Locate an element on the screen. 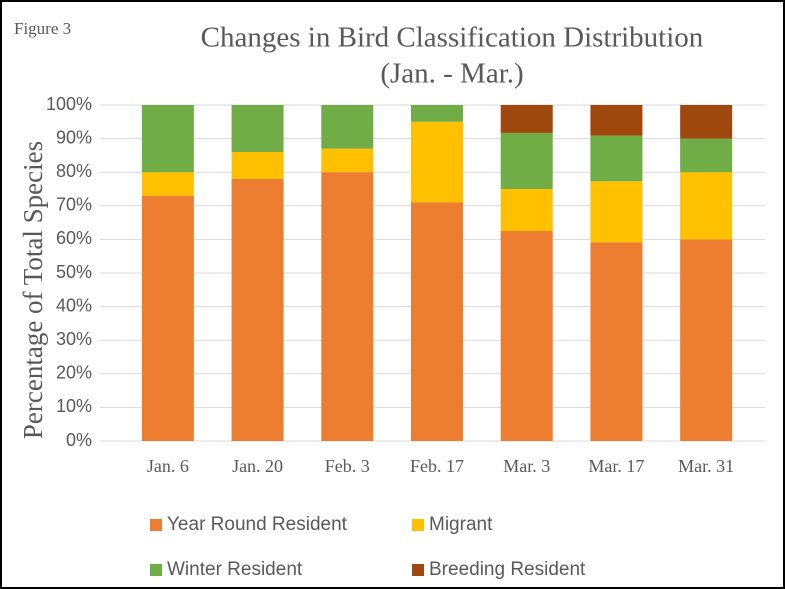 The image size is (785, 589). y-tick-label: 0% is located at coordinates (79, 440).